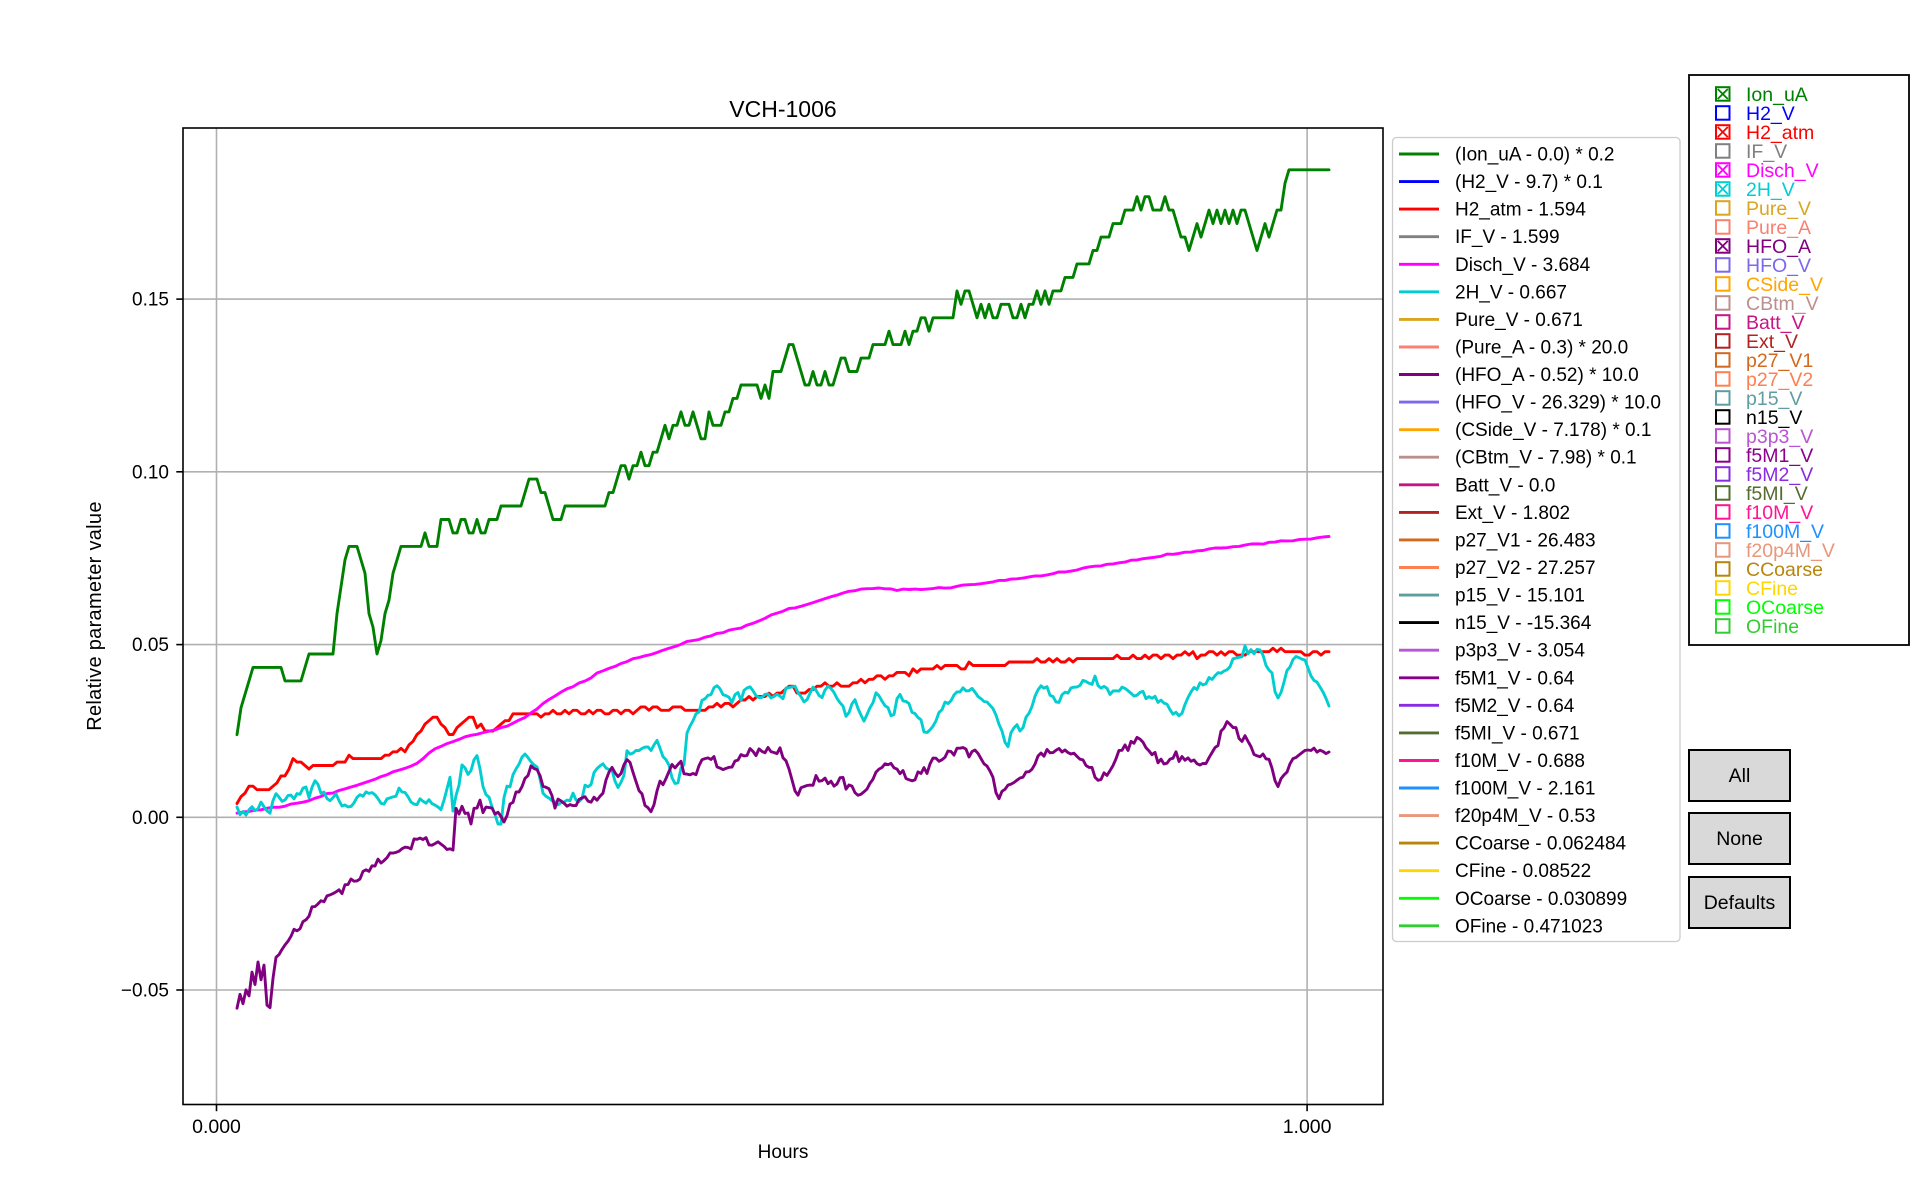 This screenshot has width=1919, height=1183. What do you see at coordinates (1778, 209) in the screenshot?
I see `svg-text: Pure_V` at bounding box center [1778, 209].